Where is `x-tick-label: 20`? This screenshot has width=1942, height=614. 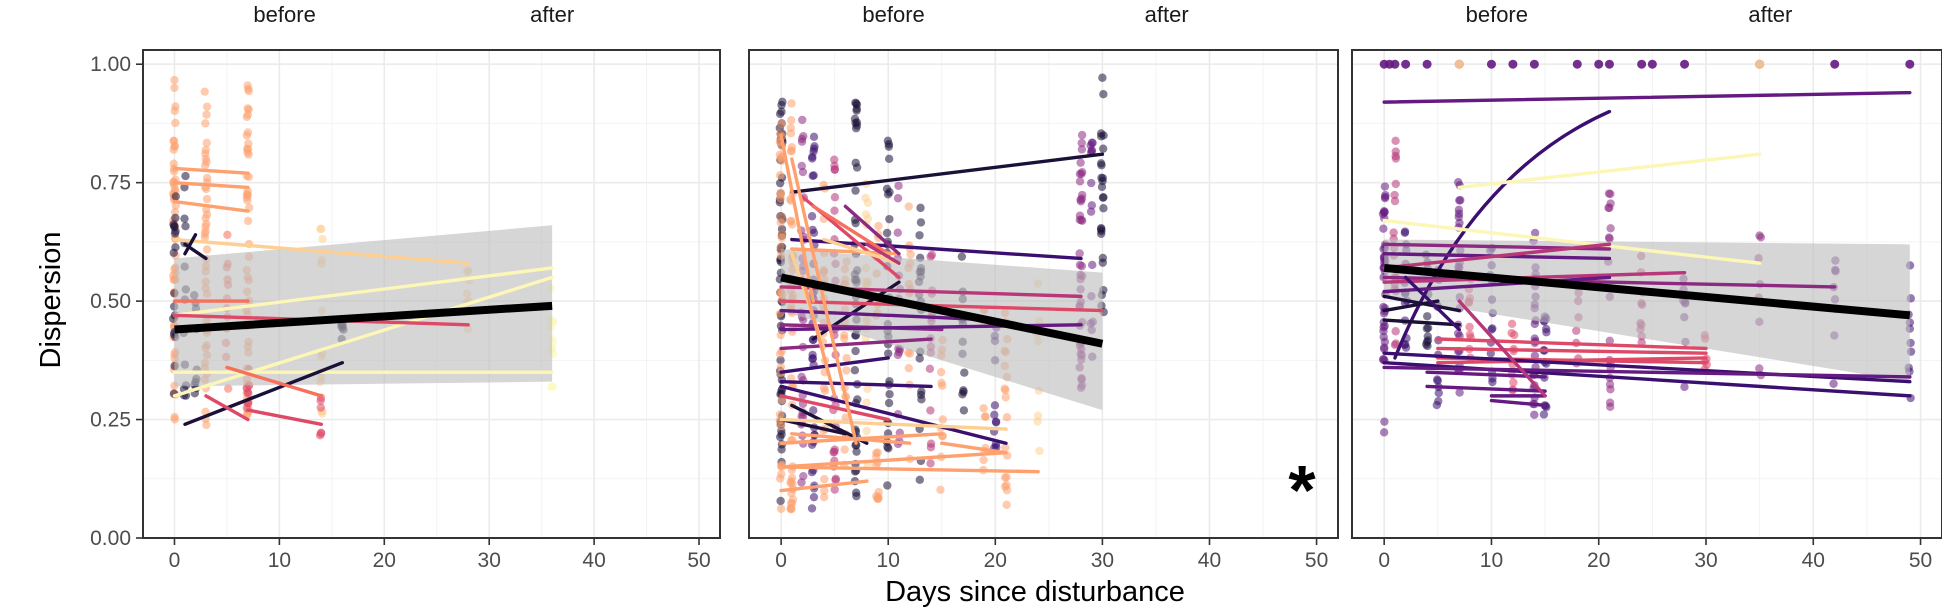
x-tick-label: 20 is located at coordinates (995, 560).